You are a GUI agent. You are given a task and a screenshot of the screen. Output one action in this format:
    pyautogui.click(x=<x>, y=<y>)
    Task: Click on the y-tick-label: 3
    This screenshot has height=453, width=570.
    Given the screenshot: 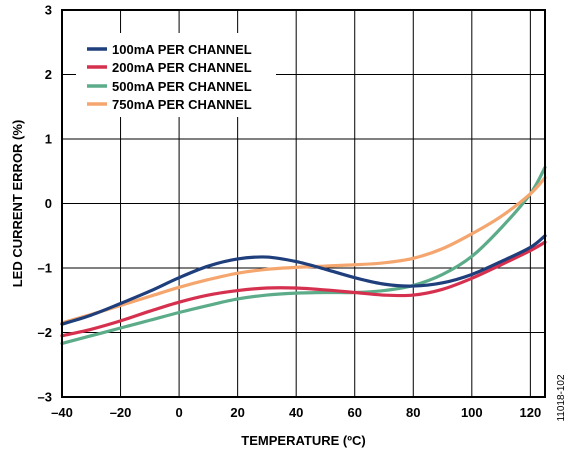 What is the action you would take?
    pyautogui.click(x=48, y=10)
    